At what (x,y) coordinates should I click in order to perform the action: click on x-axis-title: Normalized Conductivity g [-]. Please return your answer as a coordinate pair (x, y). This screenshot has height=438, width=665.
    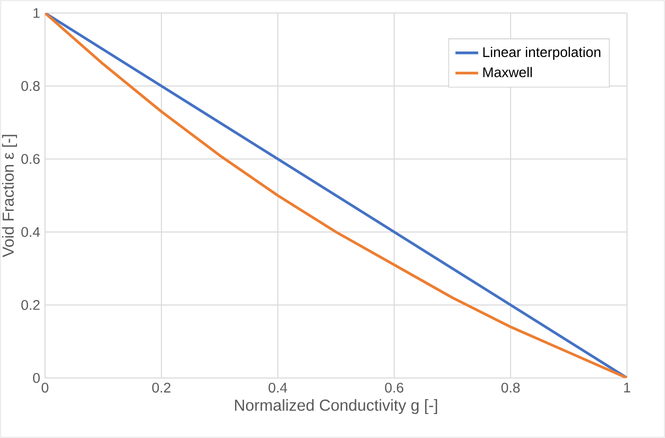
    Looking at the image, I should click on (336, 406).